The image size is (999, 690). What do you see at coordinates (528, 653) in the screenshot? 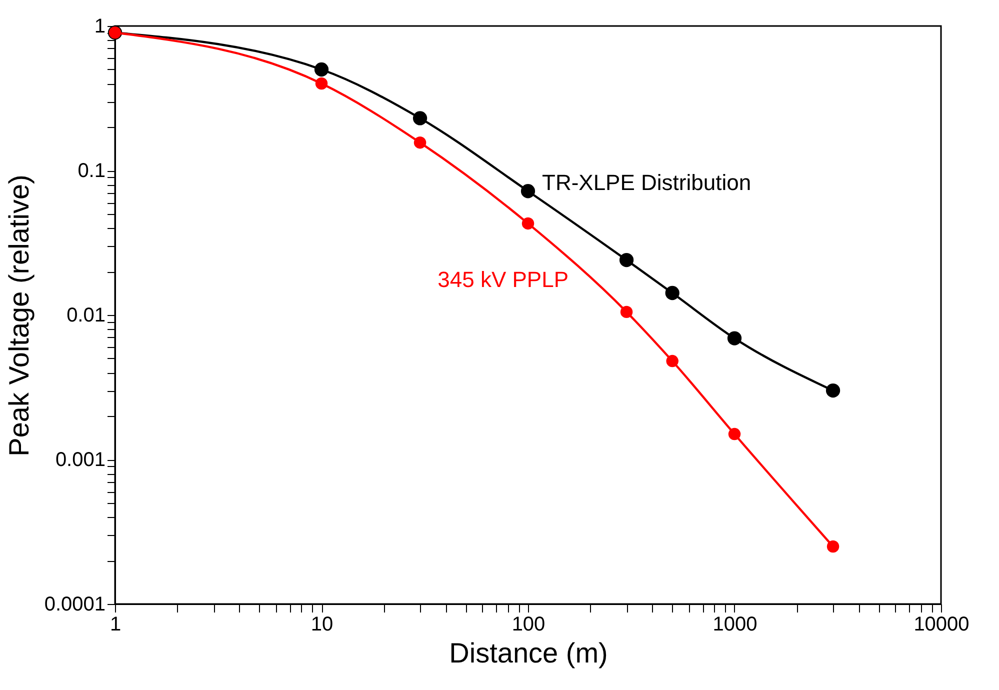
I see `x-axis-title: Distance (m)` at bounding box center [528, 653].